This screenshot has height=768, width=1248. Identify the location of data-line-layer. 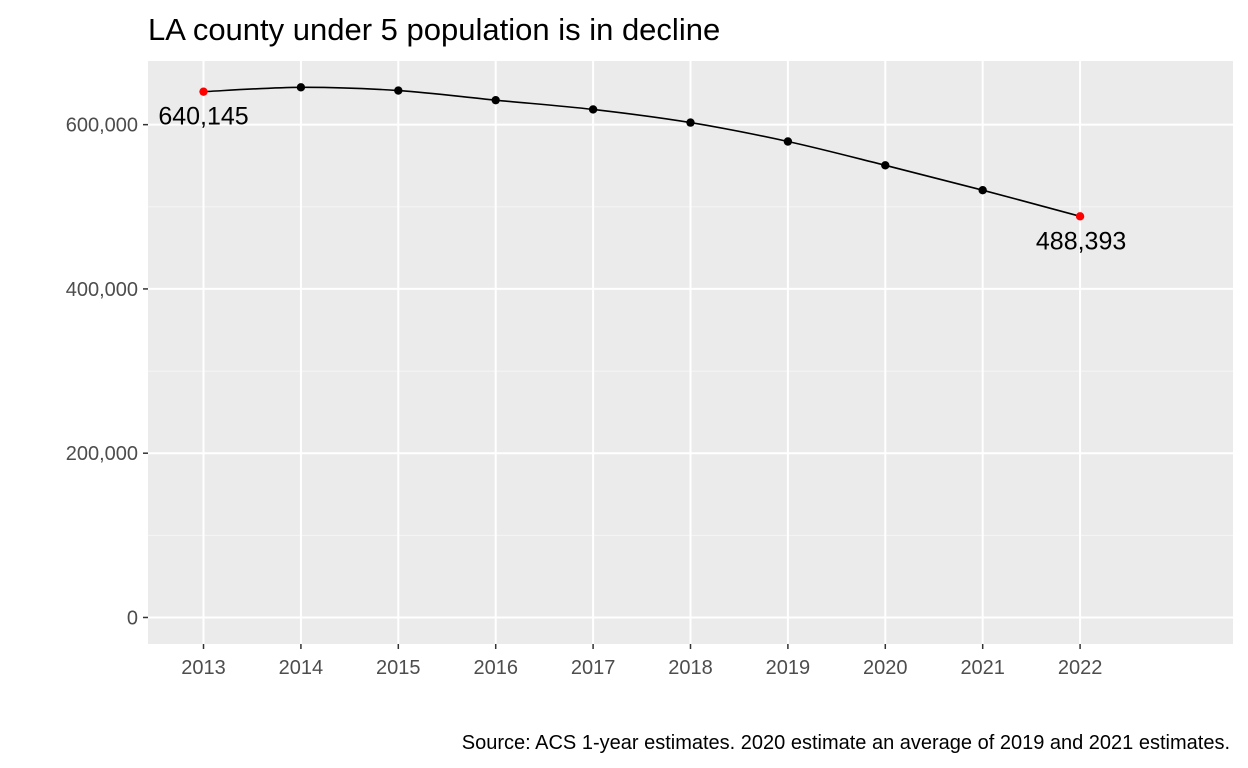
(642, 152).